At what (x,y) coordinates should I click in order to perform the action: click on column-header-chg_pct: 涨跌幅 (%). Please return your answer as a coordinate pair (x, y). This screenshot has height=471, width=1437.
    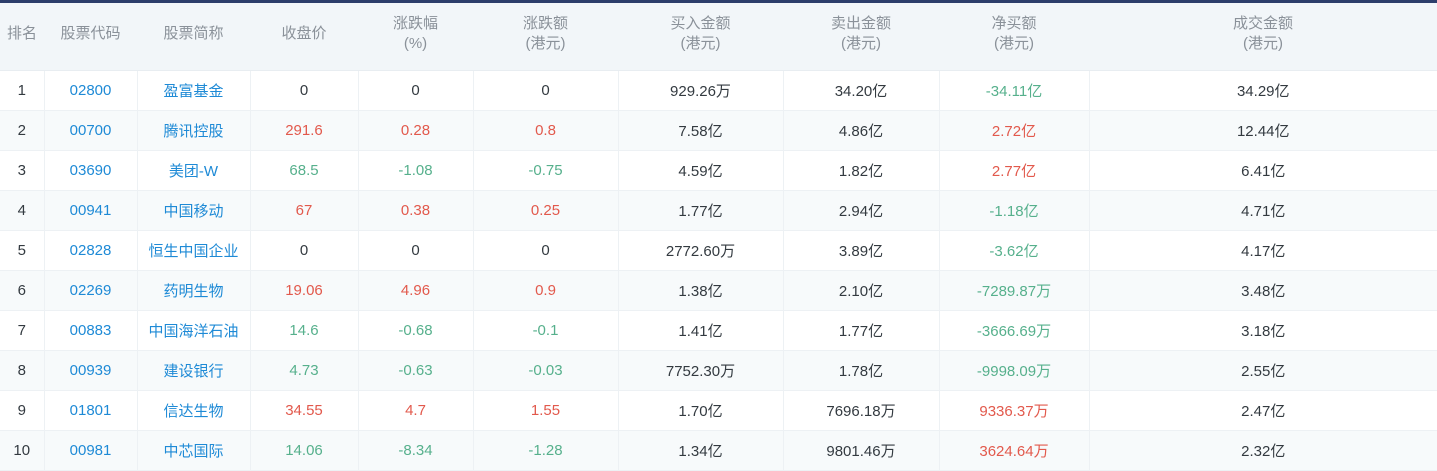
    Looking at the image, I should click on (415, 37).